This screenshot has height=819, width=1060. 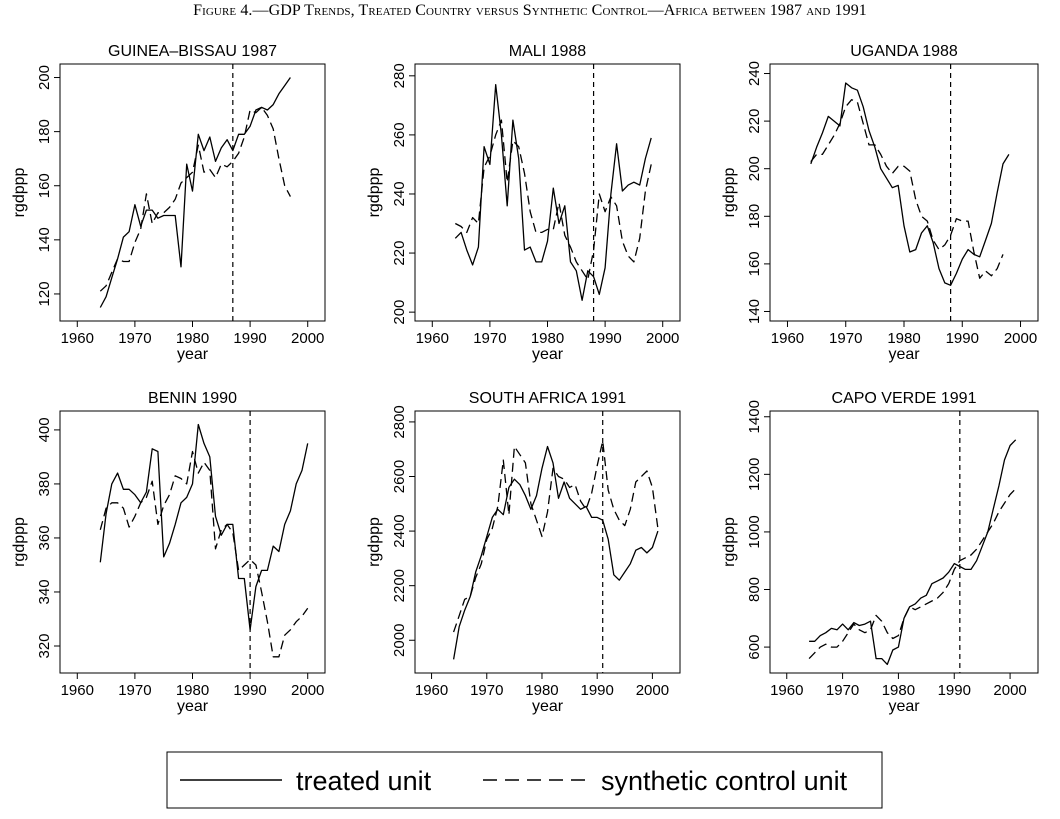 I want to click on y-tick-label: 360, so click(x=44, y=537).